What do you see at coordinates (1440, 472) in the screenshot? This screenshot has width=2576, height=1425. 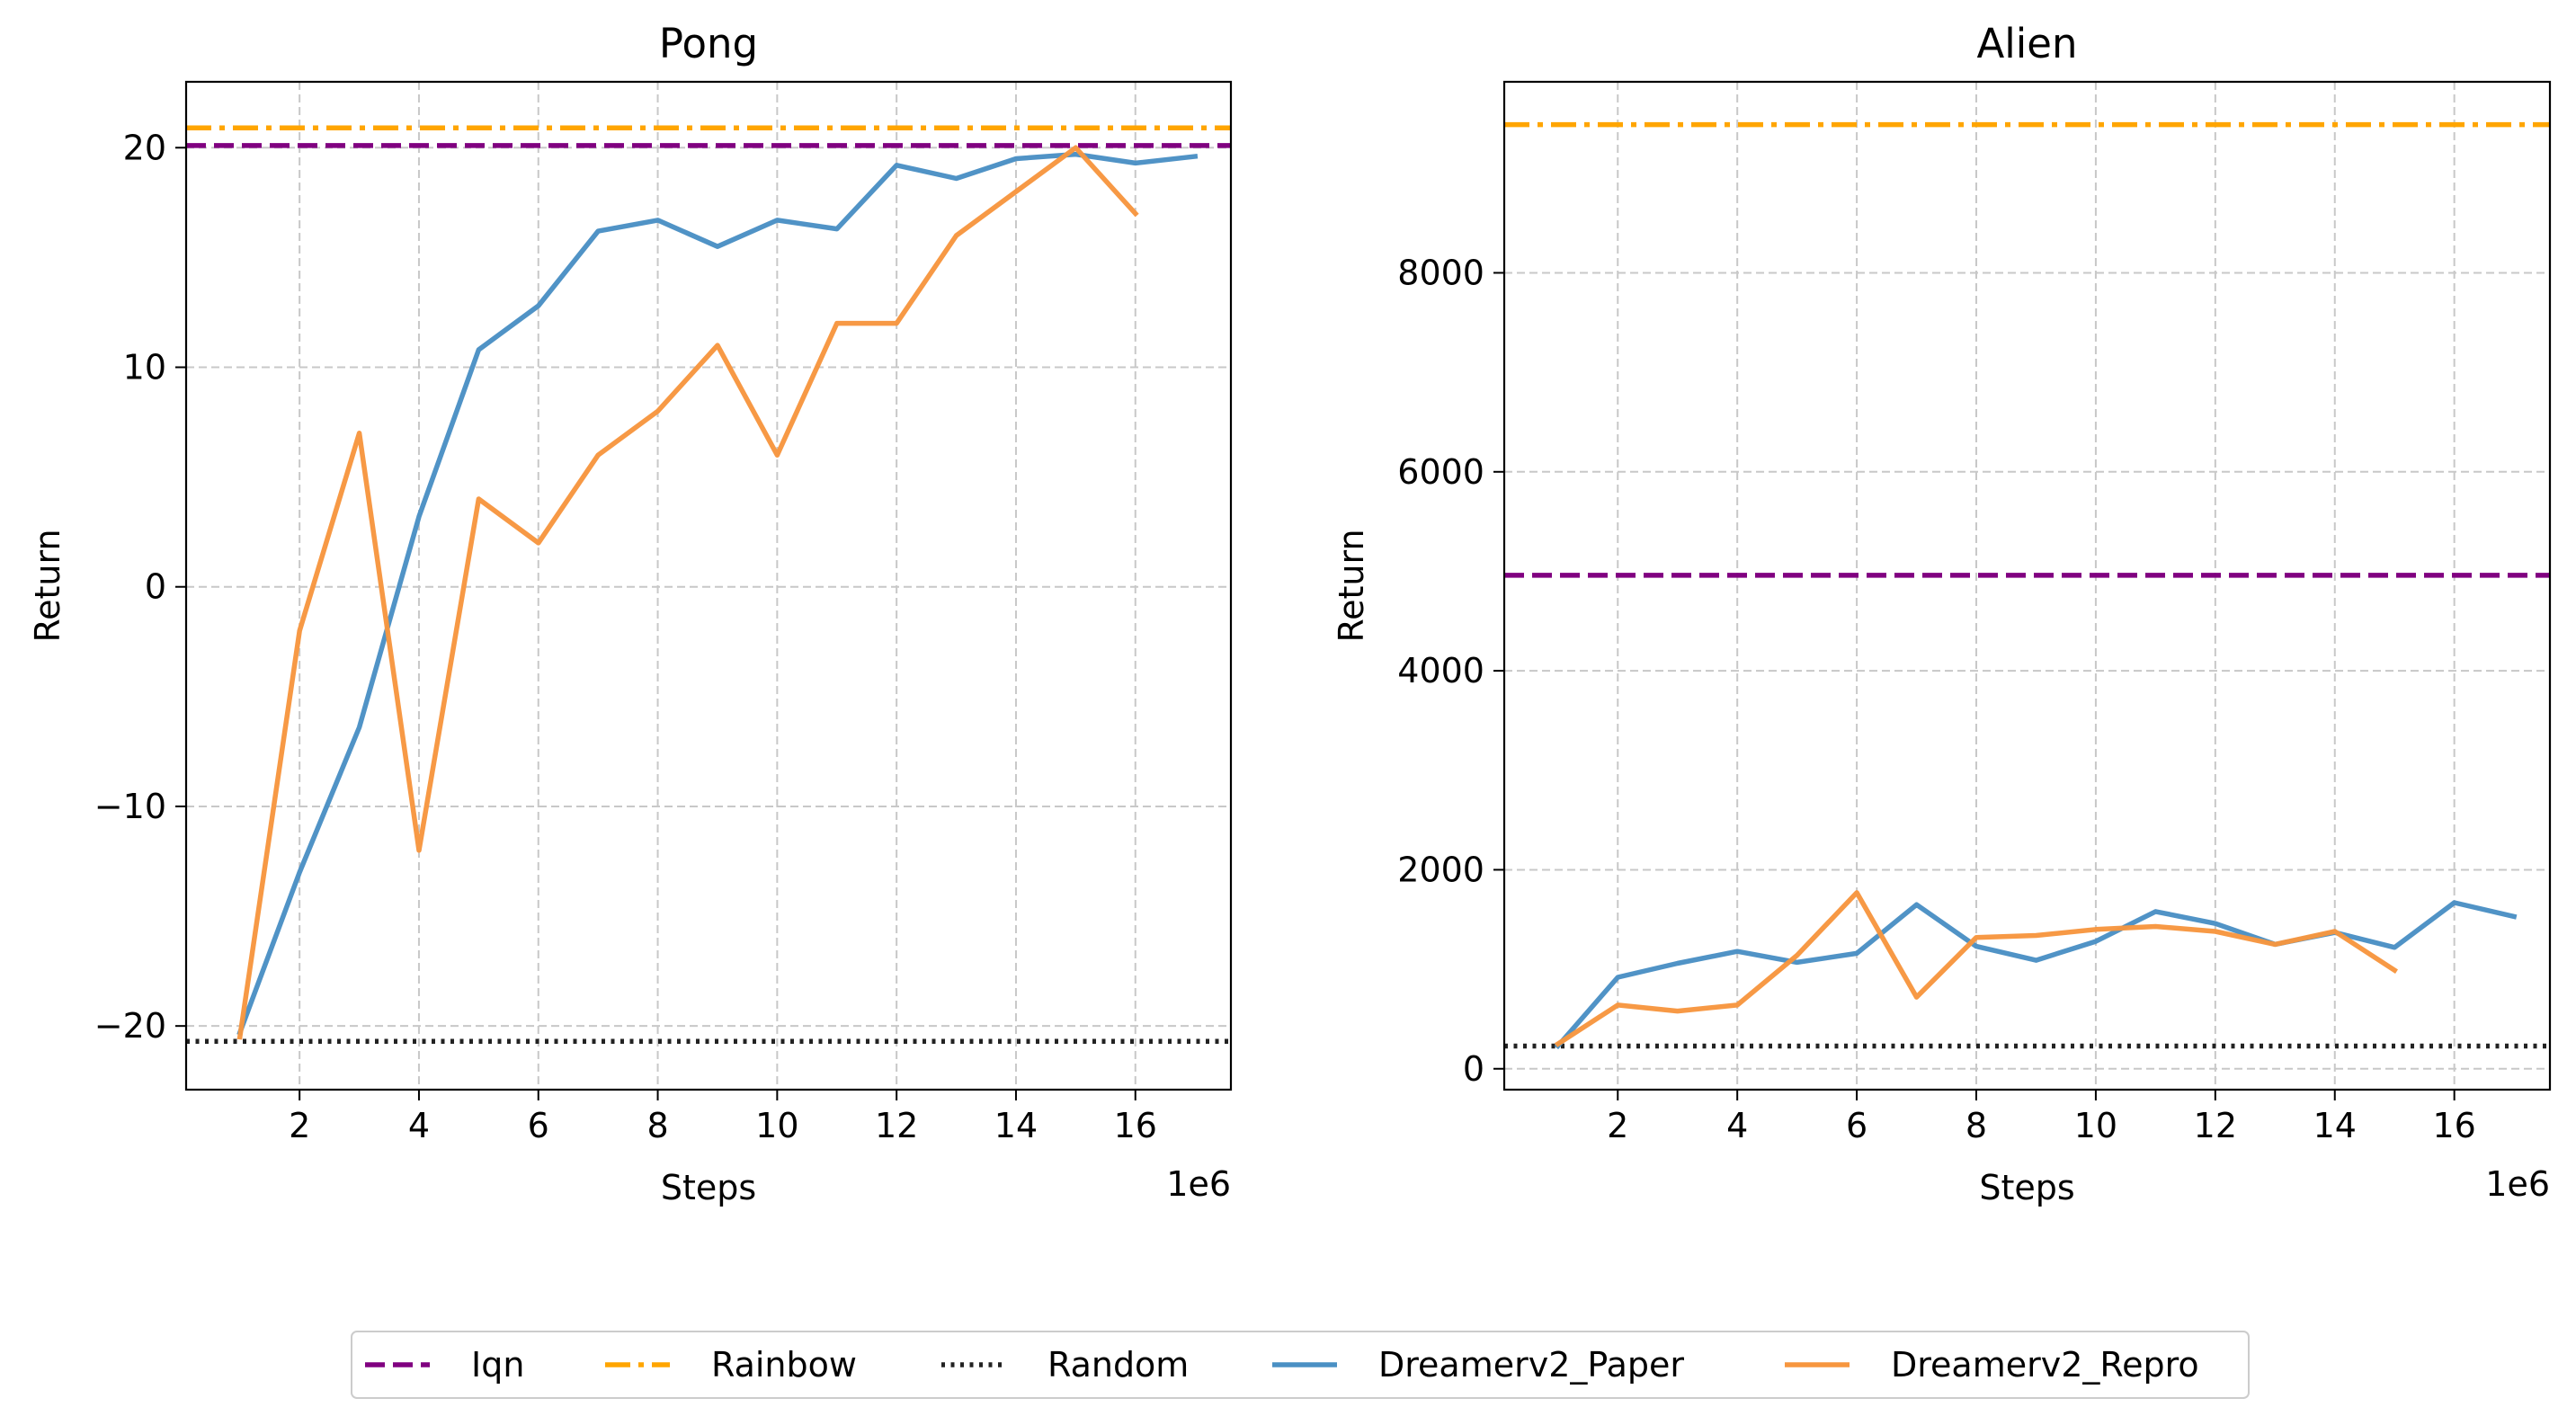 I see `y-tick-label: 6000` at bounding box center [1440, 472].